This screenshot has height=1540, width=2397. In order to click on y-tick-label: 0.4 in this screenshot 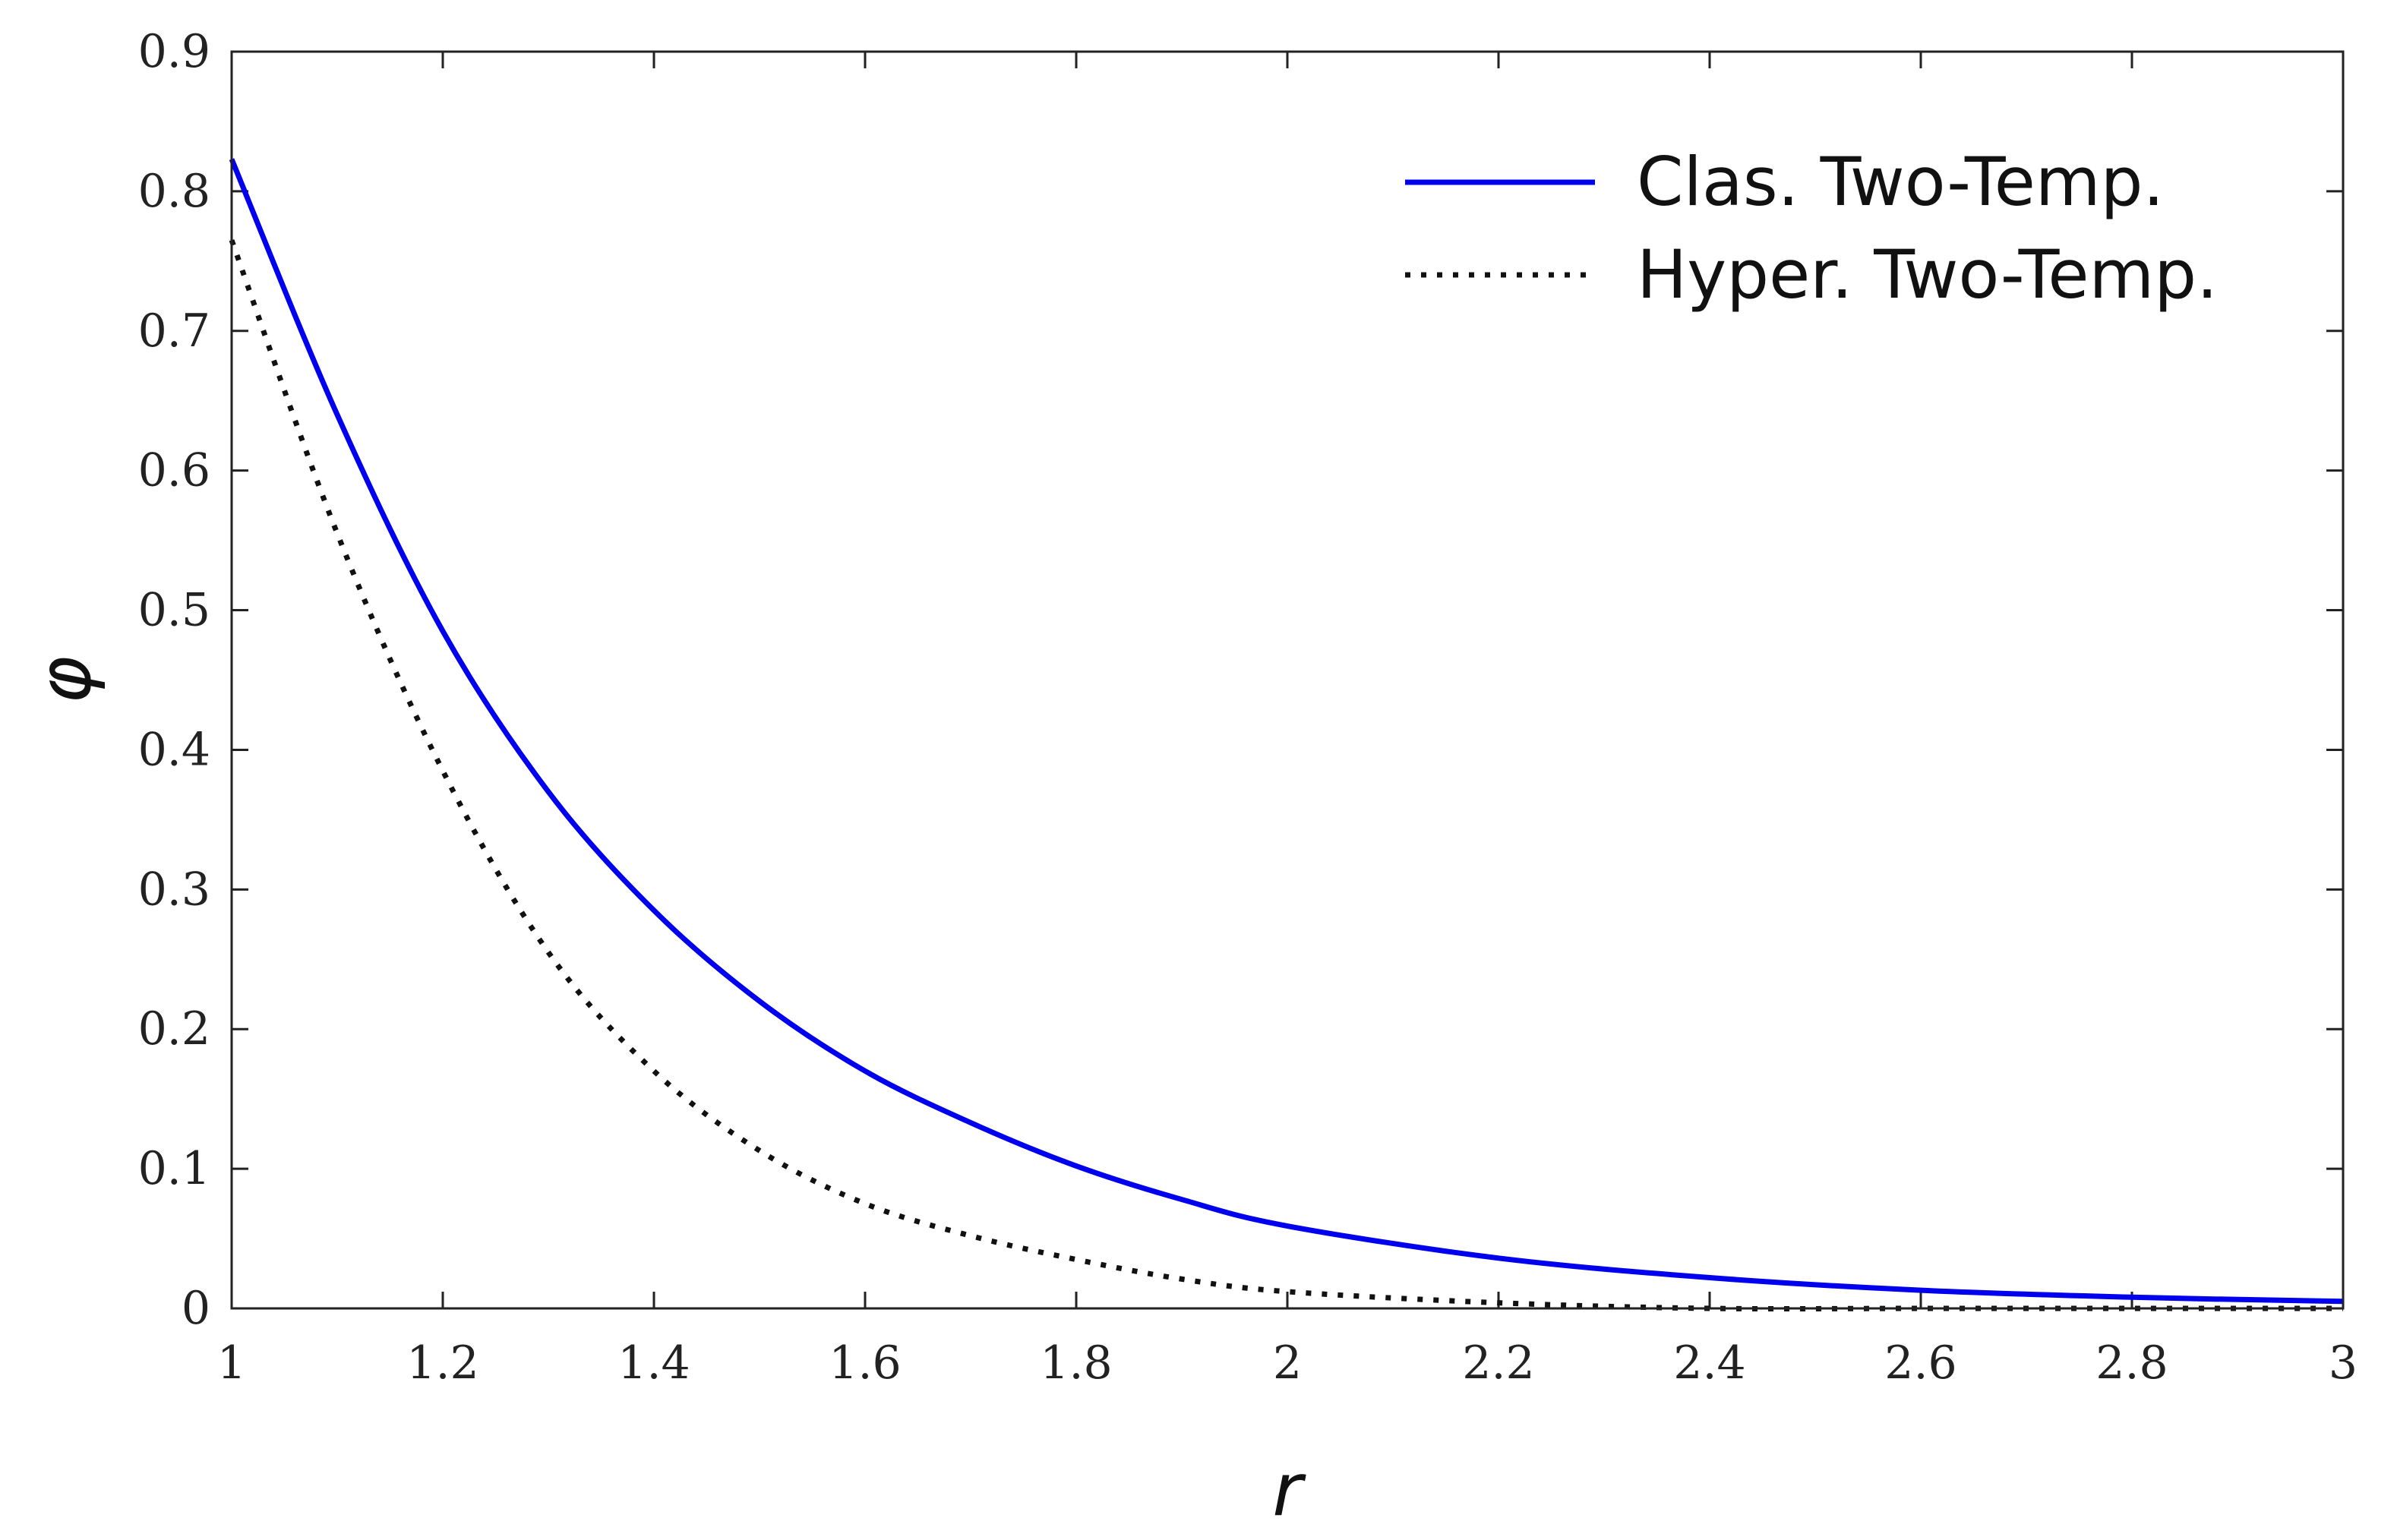, I will do `click(174, 749)`.